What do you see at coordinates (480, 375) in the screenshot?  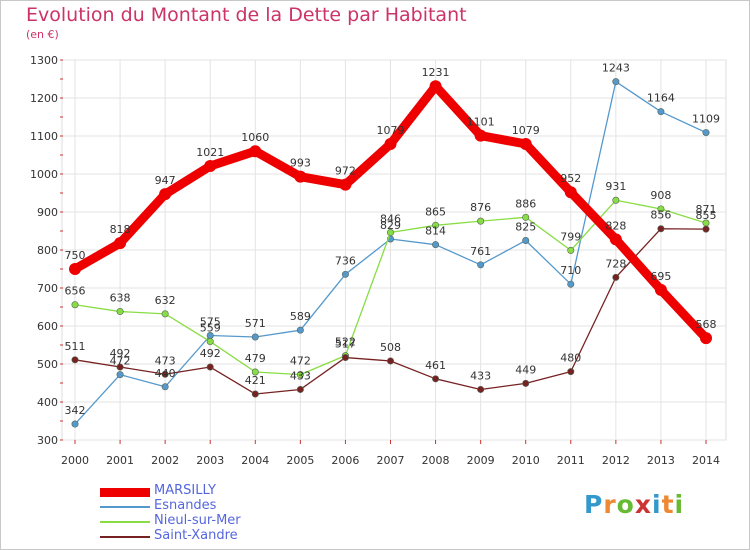 I see `data-label: 433` at bounding box center [480, 375].